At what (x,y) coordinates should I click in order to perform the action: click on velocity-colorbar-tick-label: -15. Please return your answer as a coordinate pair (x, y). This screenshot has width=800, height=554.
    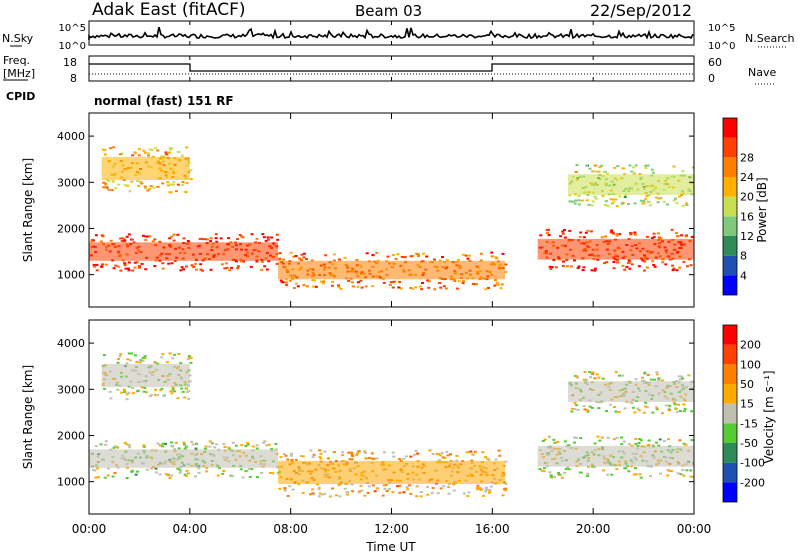
    Looking at the image, I should click on (749, 423).